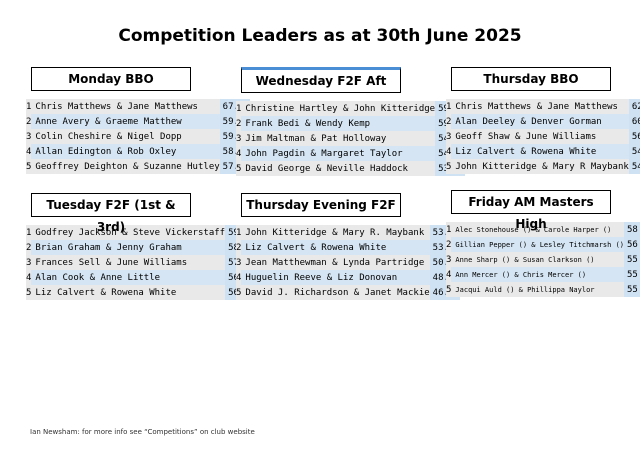 Image resolution: width=640 pixels, height=452 pixels. I want to click on panel-heading: Wednesday F2F Aft, so click(321, 80).